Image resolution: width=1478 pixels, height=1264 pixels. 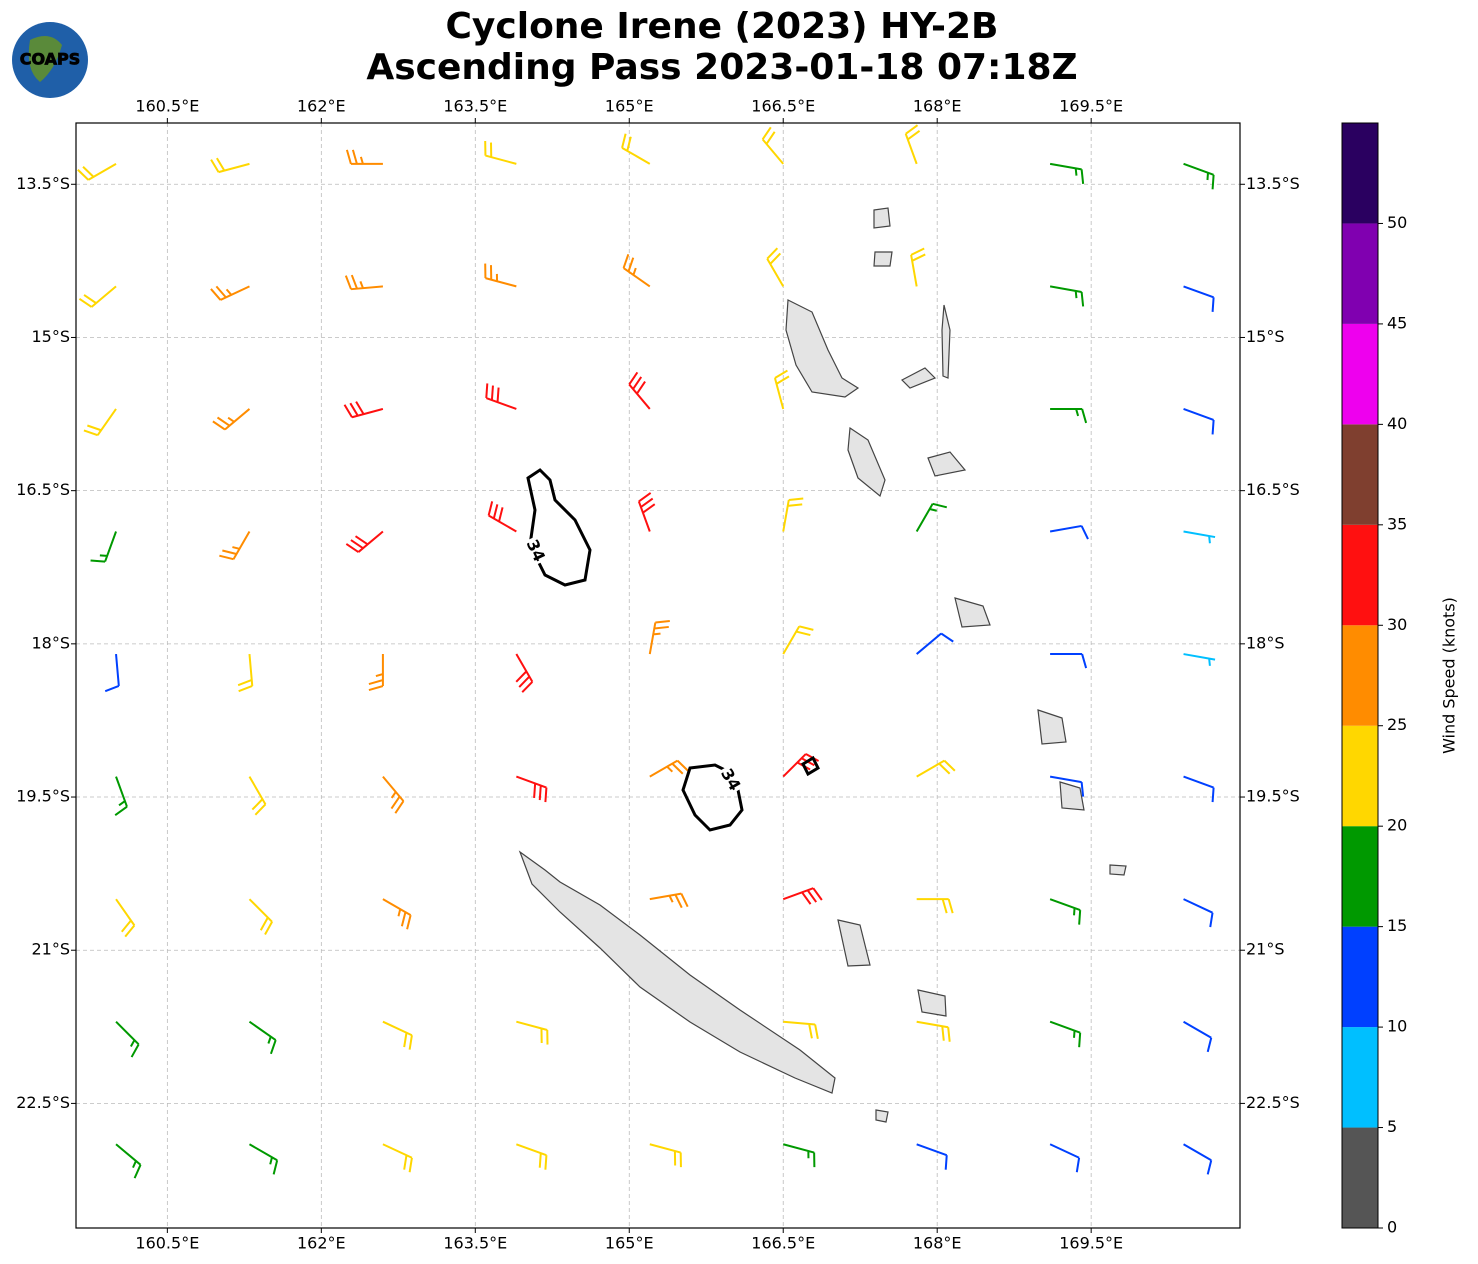 I want to click on espiritu-santo, so click(x=822, y=348).